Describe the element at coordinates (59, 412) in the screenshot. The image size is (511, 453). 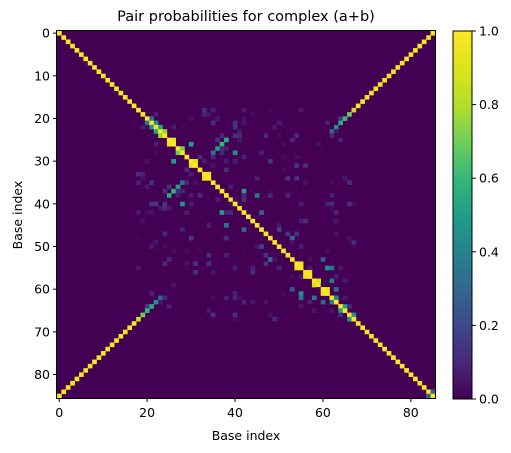
I see `x-tick-label: 0` at that location.